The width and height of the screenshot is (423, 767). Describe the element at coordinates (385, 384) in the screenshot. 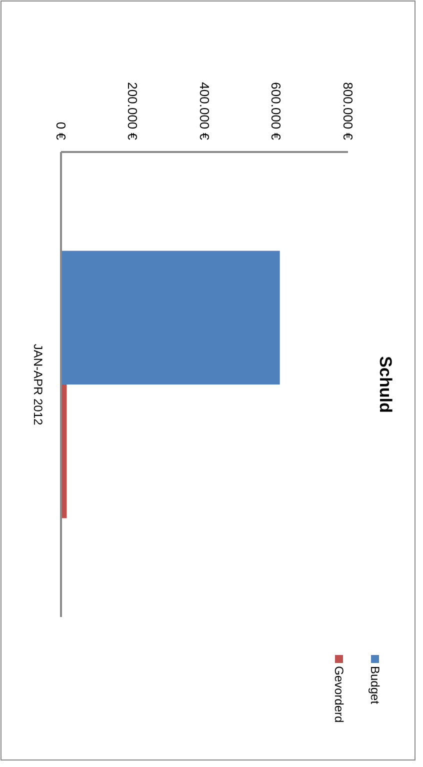

I see `text: Schuld` at that location.